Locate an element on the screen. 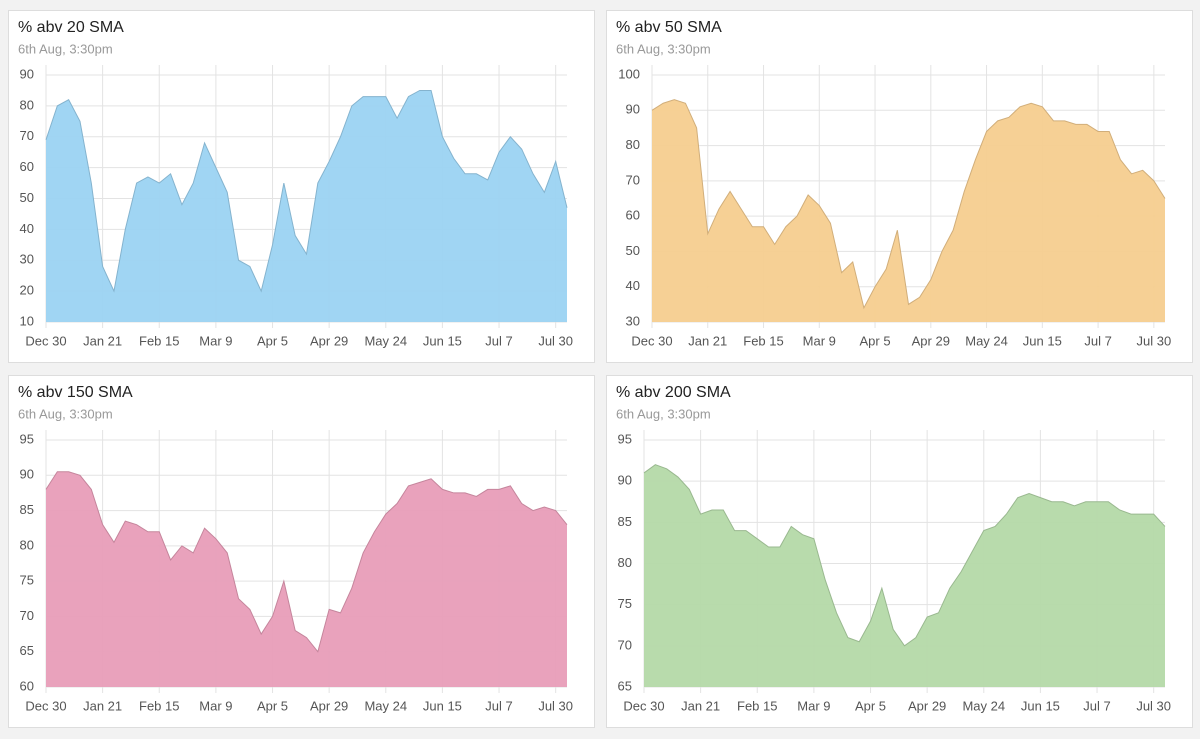 Image resolution: width=1200 pixels, height=739 pixels. chart-title: % abv 150 SMA is located at coordinates (75, 392).